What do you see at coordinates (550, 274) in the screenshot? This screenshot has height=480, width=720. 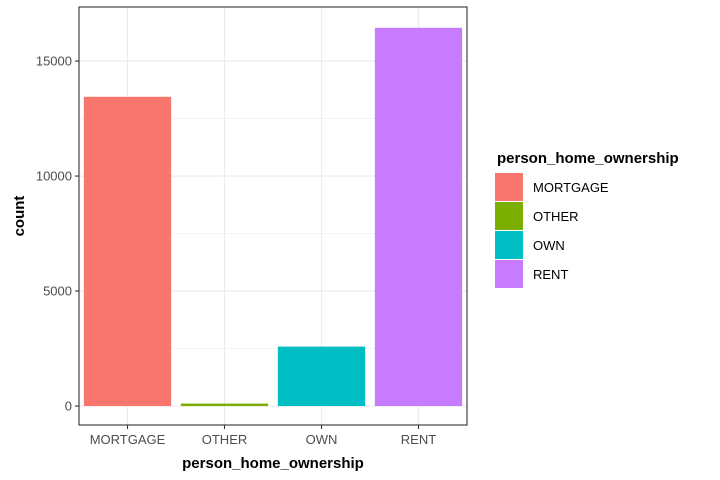 I see `legend-label-rent: RENT` at bounding box center [550, 274].